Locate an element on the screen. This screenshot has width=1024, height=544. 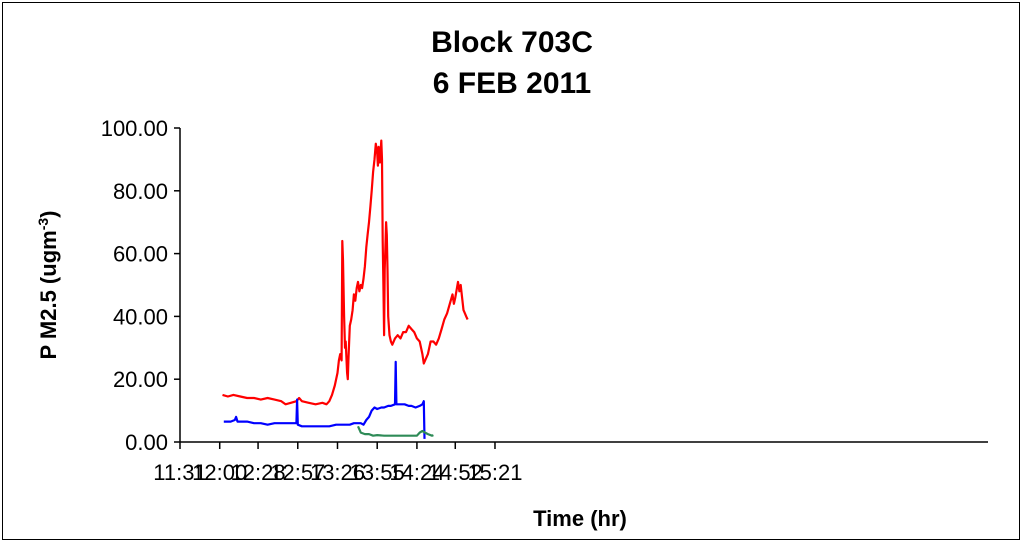
series-layer is located at coordinates (345, 289).